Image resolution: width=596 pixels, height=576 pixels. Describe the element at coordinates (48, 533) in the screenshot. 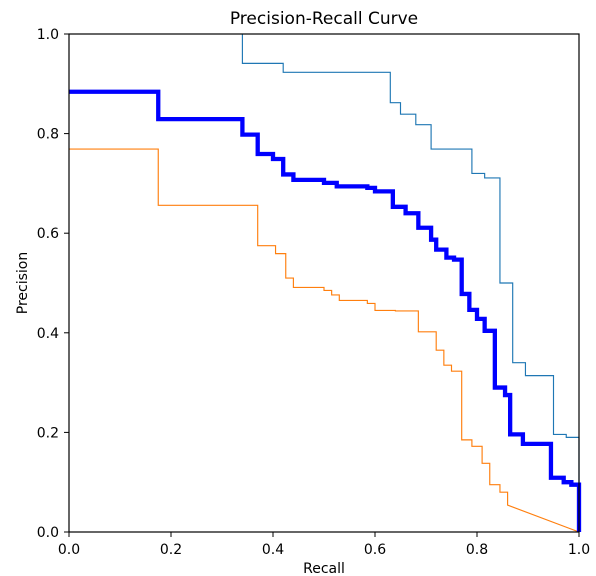

I see `y-tick-label: 0.0` at that location.